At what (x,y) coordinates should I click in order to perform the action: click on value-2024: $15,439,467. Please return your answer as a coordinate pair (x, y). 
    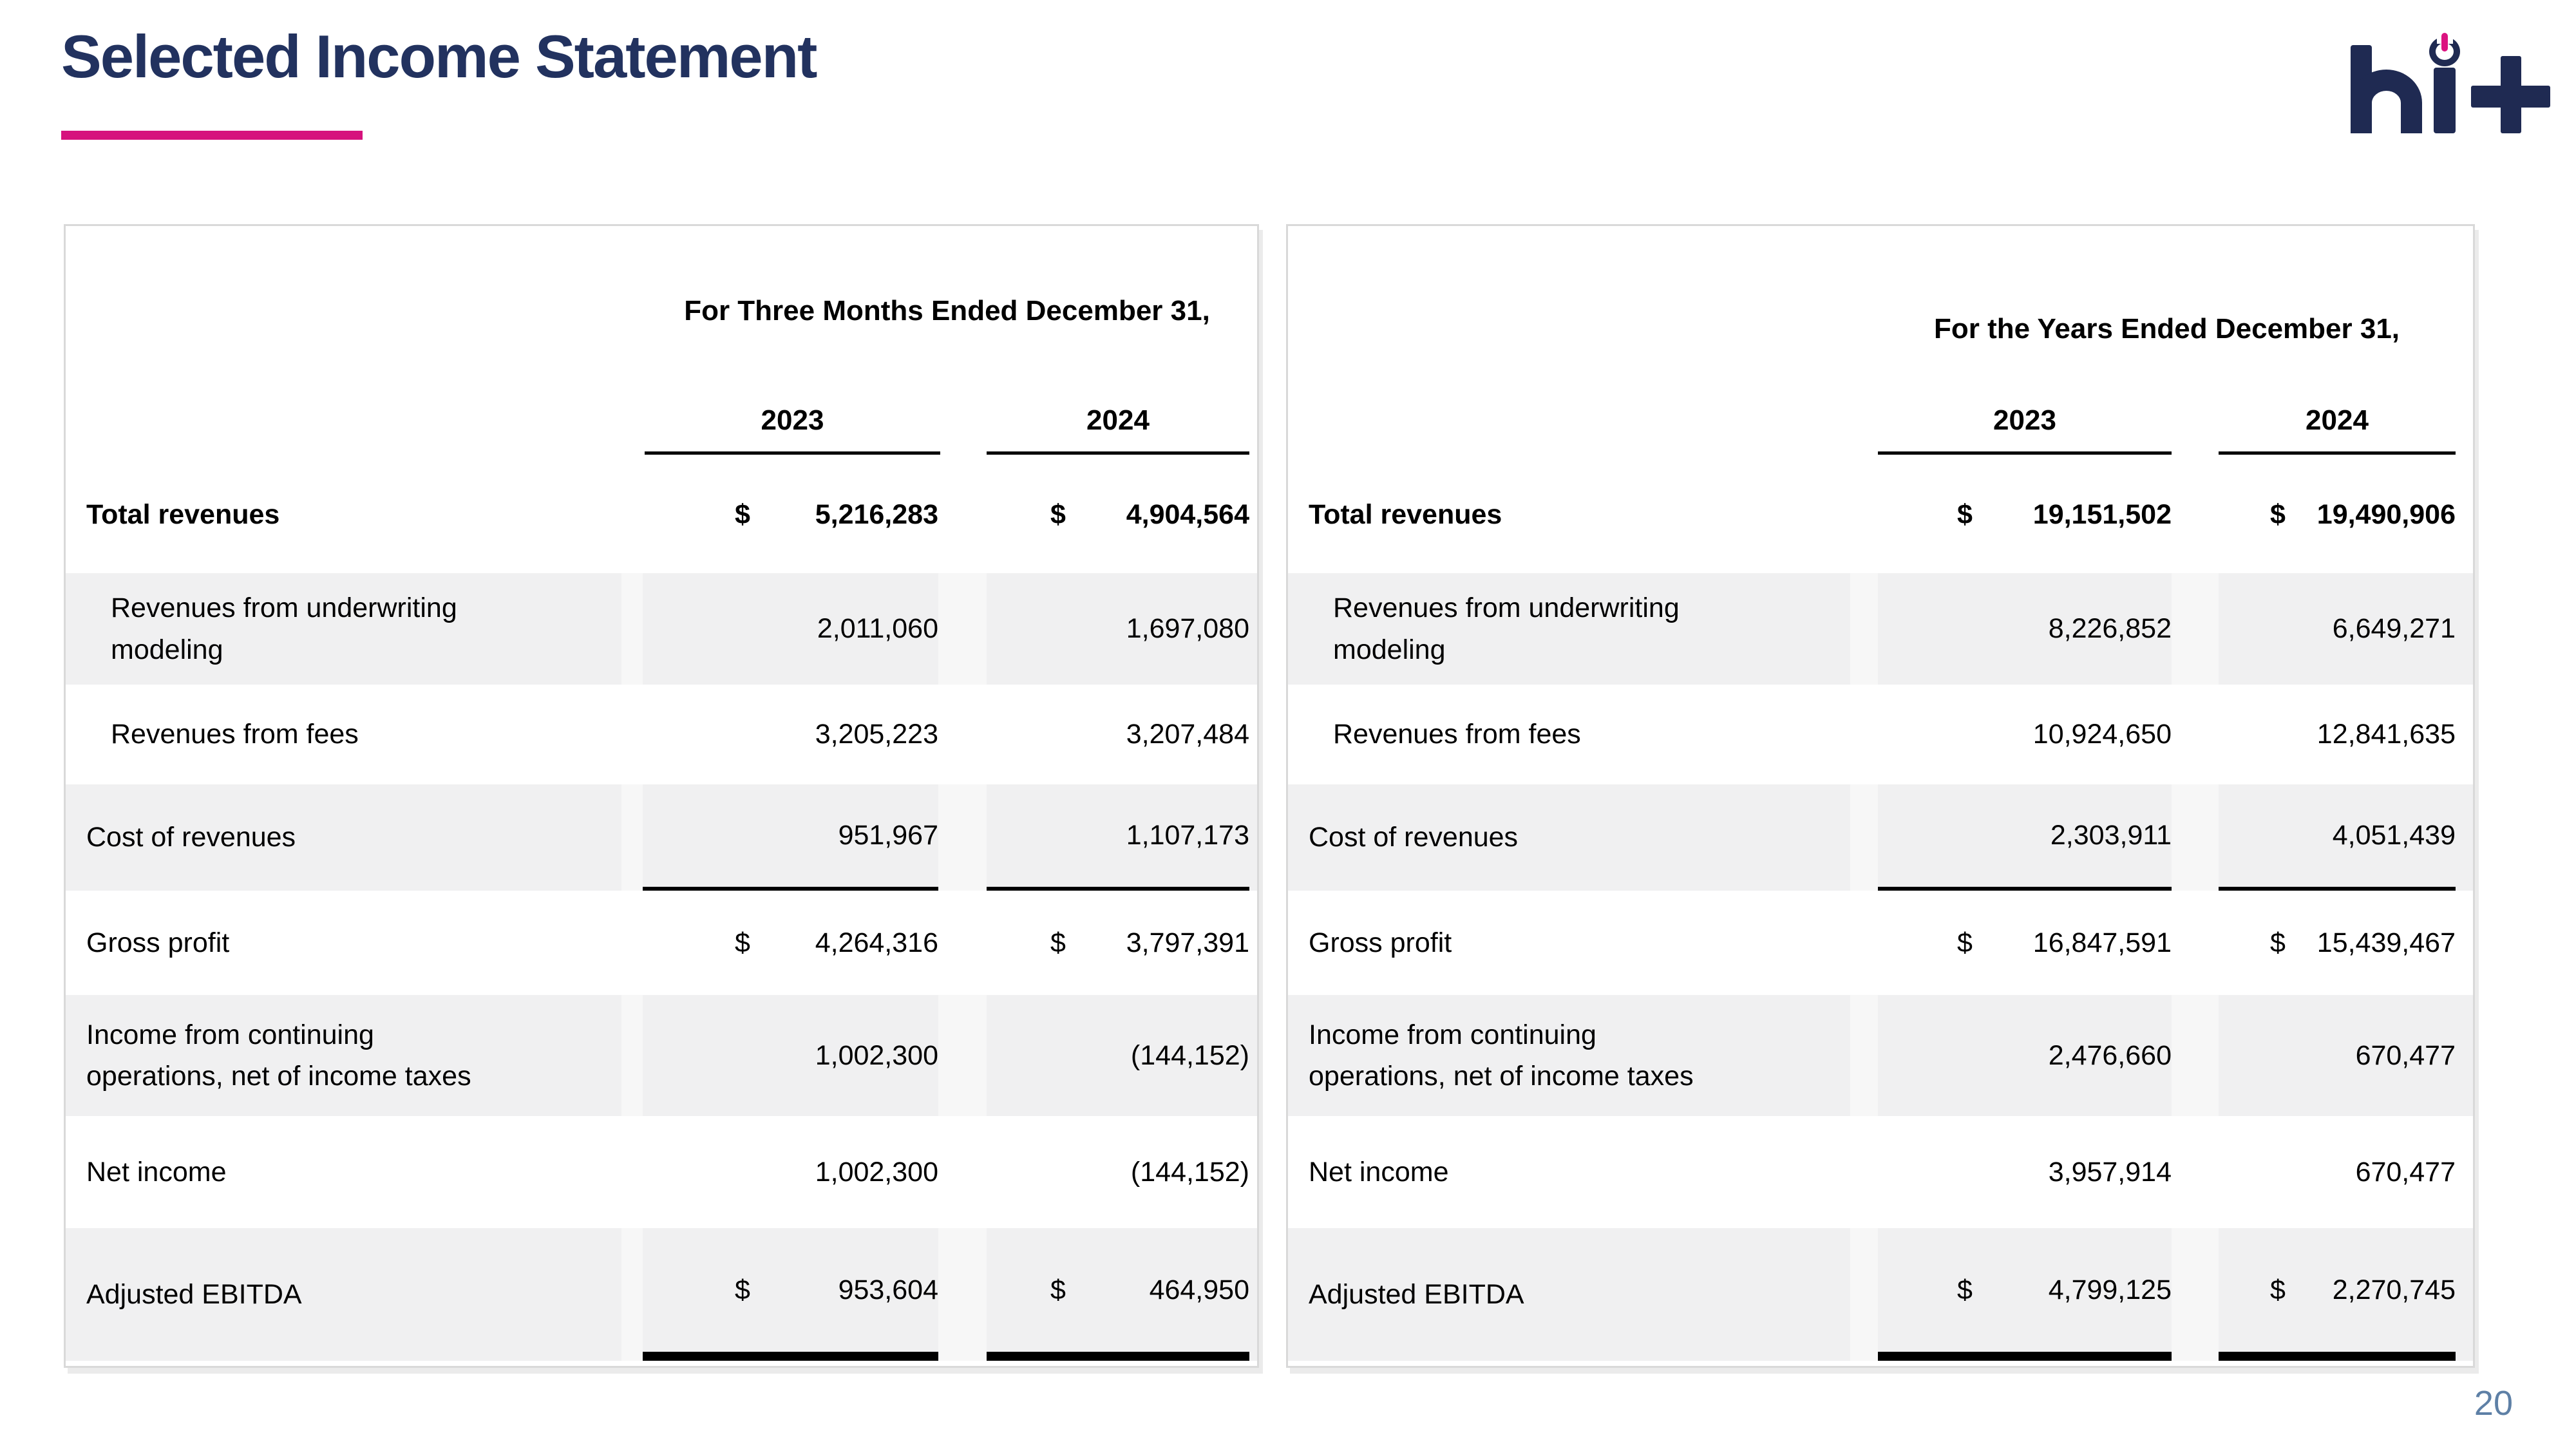
    Looking at the image, I should click on (2363, 943).